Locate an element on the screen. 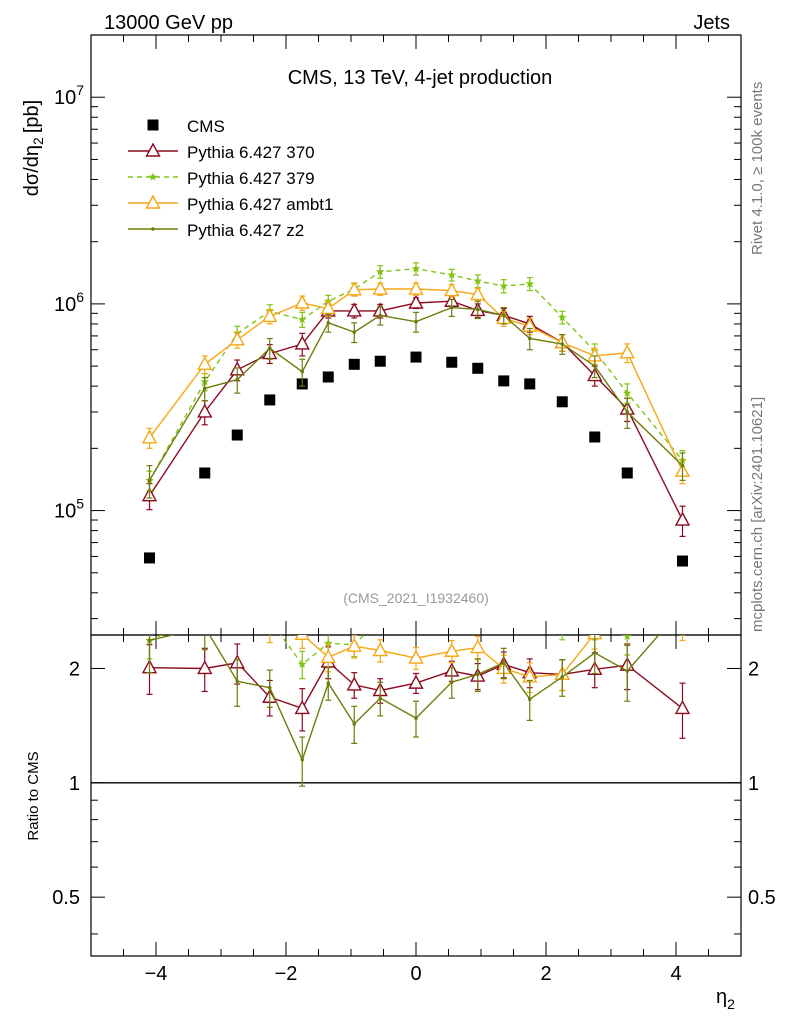  x-tick-label: −2 is located at coordinates (286, 974).